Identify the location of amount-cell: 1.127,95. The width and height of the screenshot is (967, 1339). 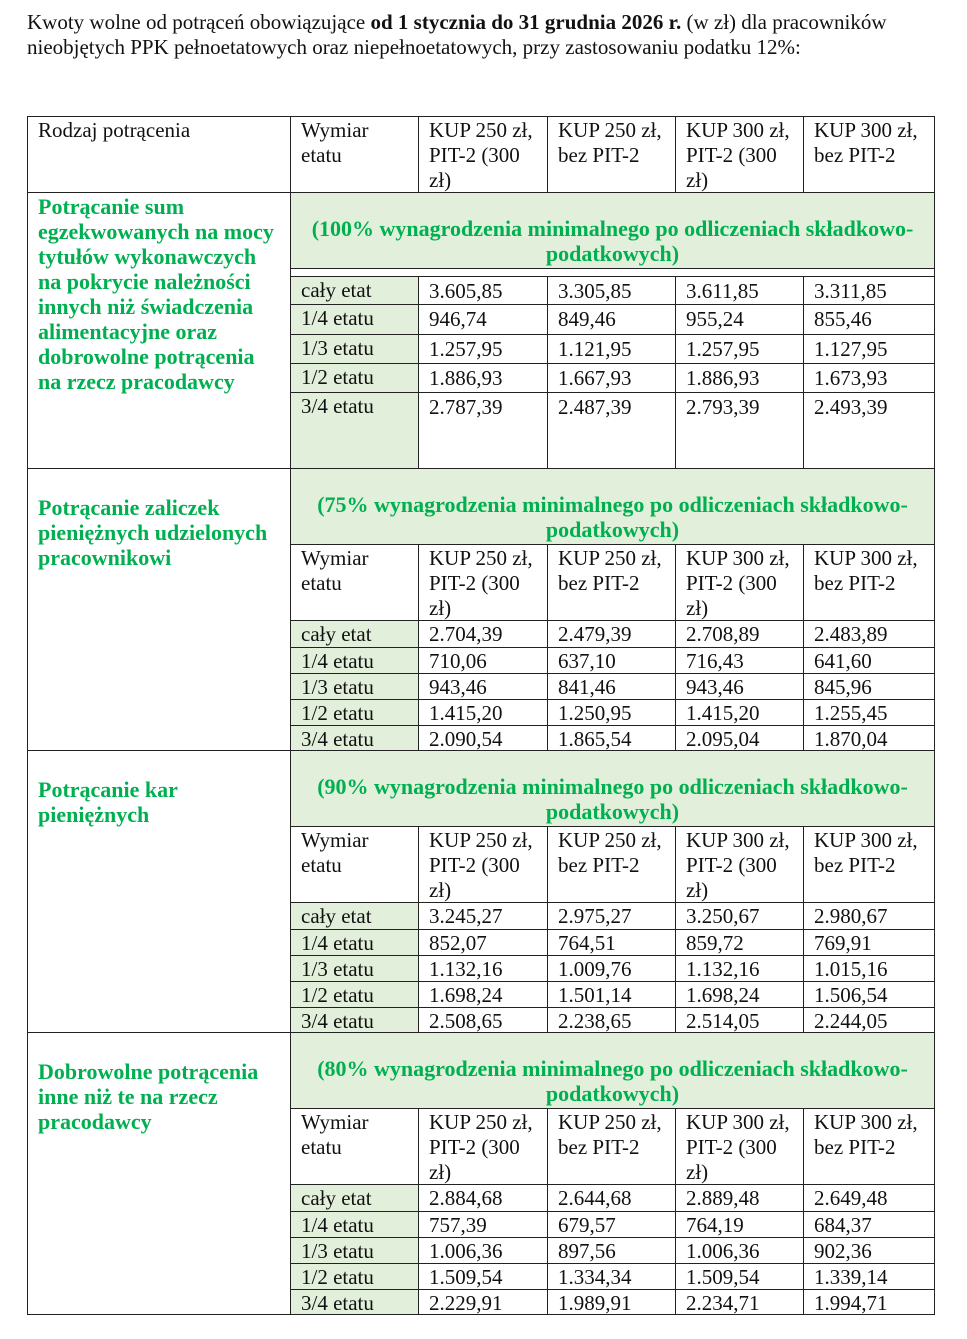
(869, 349).